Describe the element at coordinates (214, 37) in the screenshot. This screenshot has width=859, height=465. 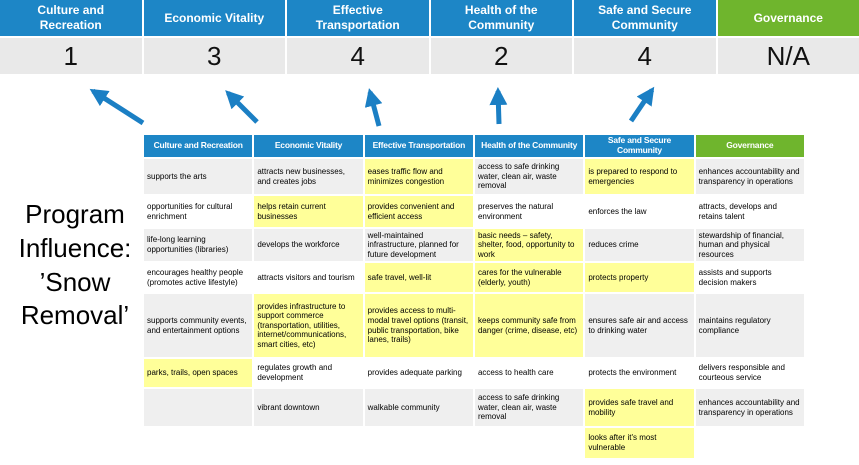
I see `summary-column-economic-vitality: Economic Vitality 3` at that location.